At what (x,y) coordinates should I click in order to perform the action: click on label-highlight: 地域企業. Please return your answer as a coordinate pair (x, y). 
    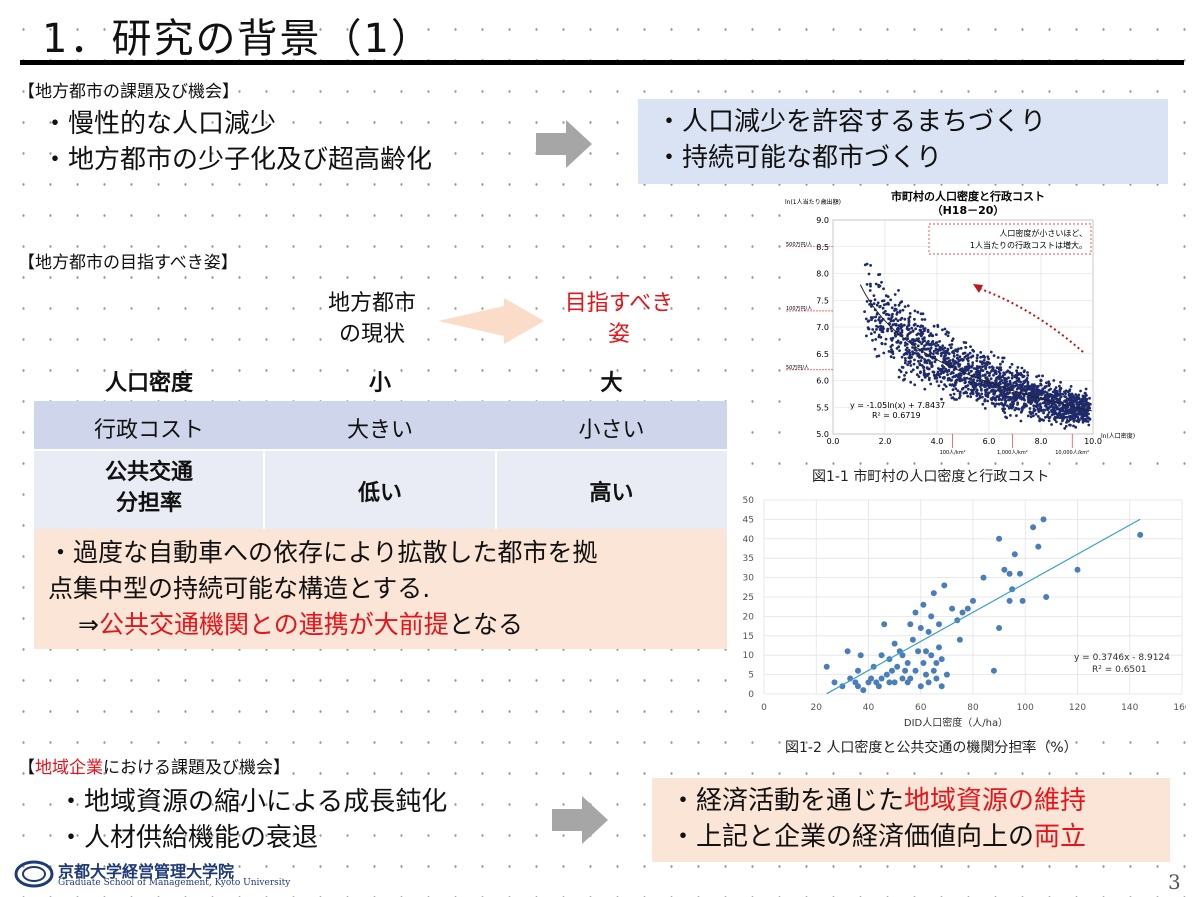
    Looking at the image, I should click on (69, 768).